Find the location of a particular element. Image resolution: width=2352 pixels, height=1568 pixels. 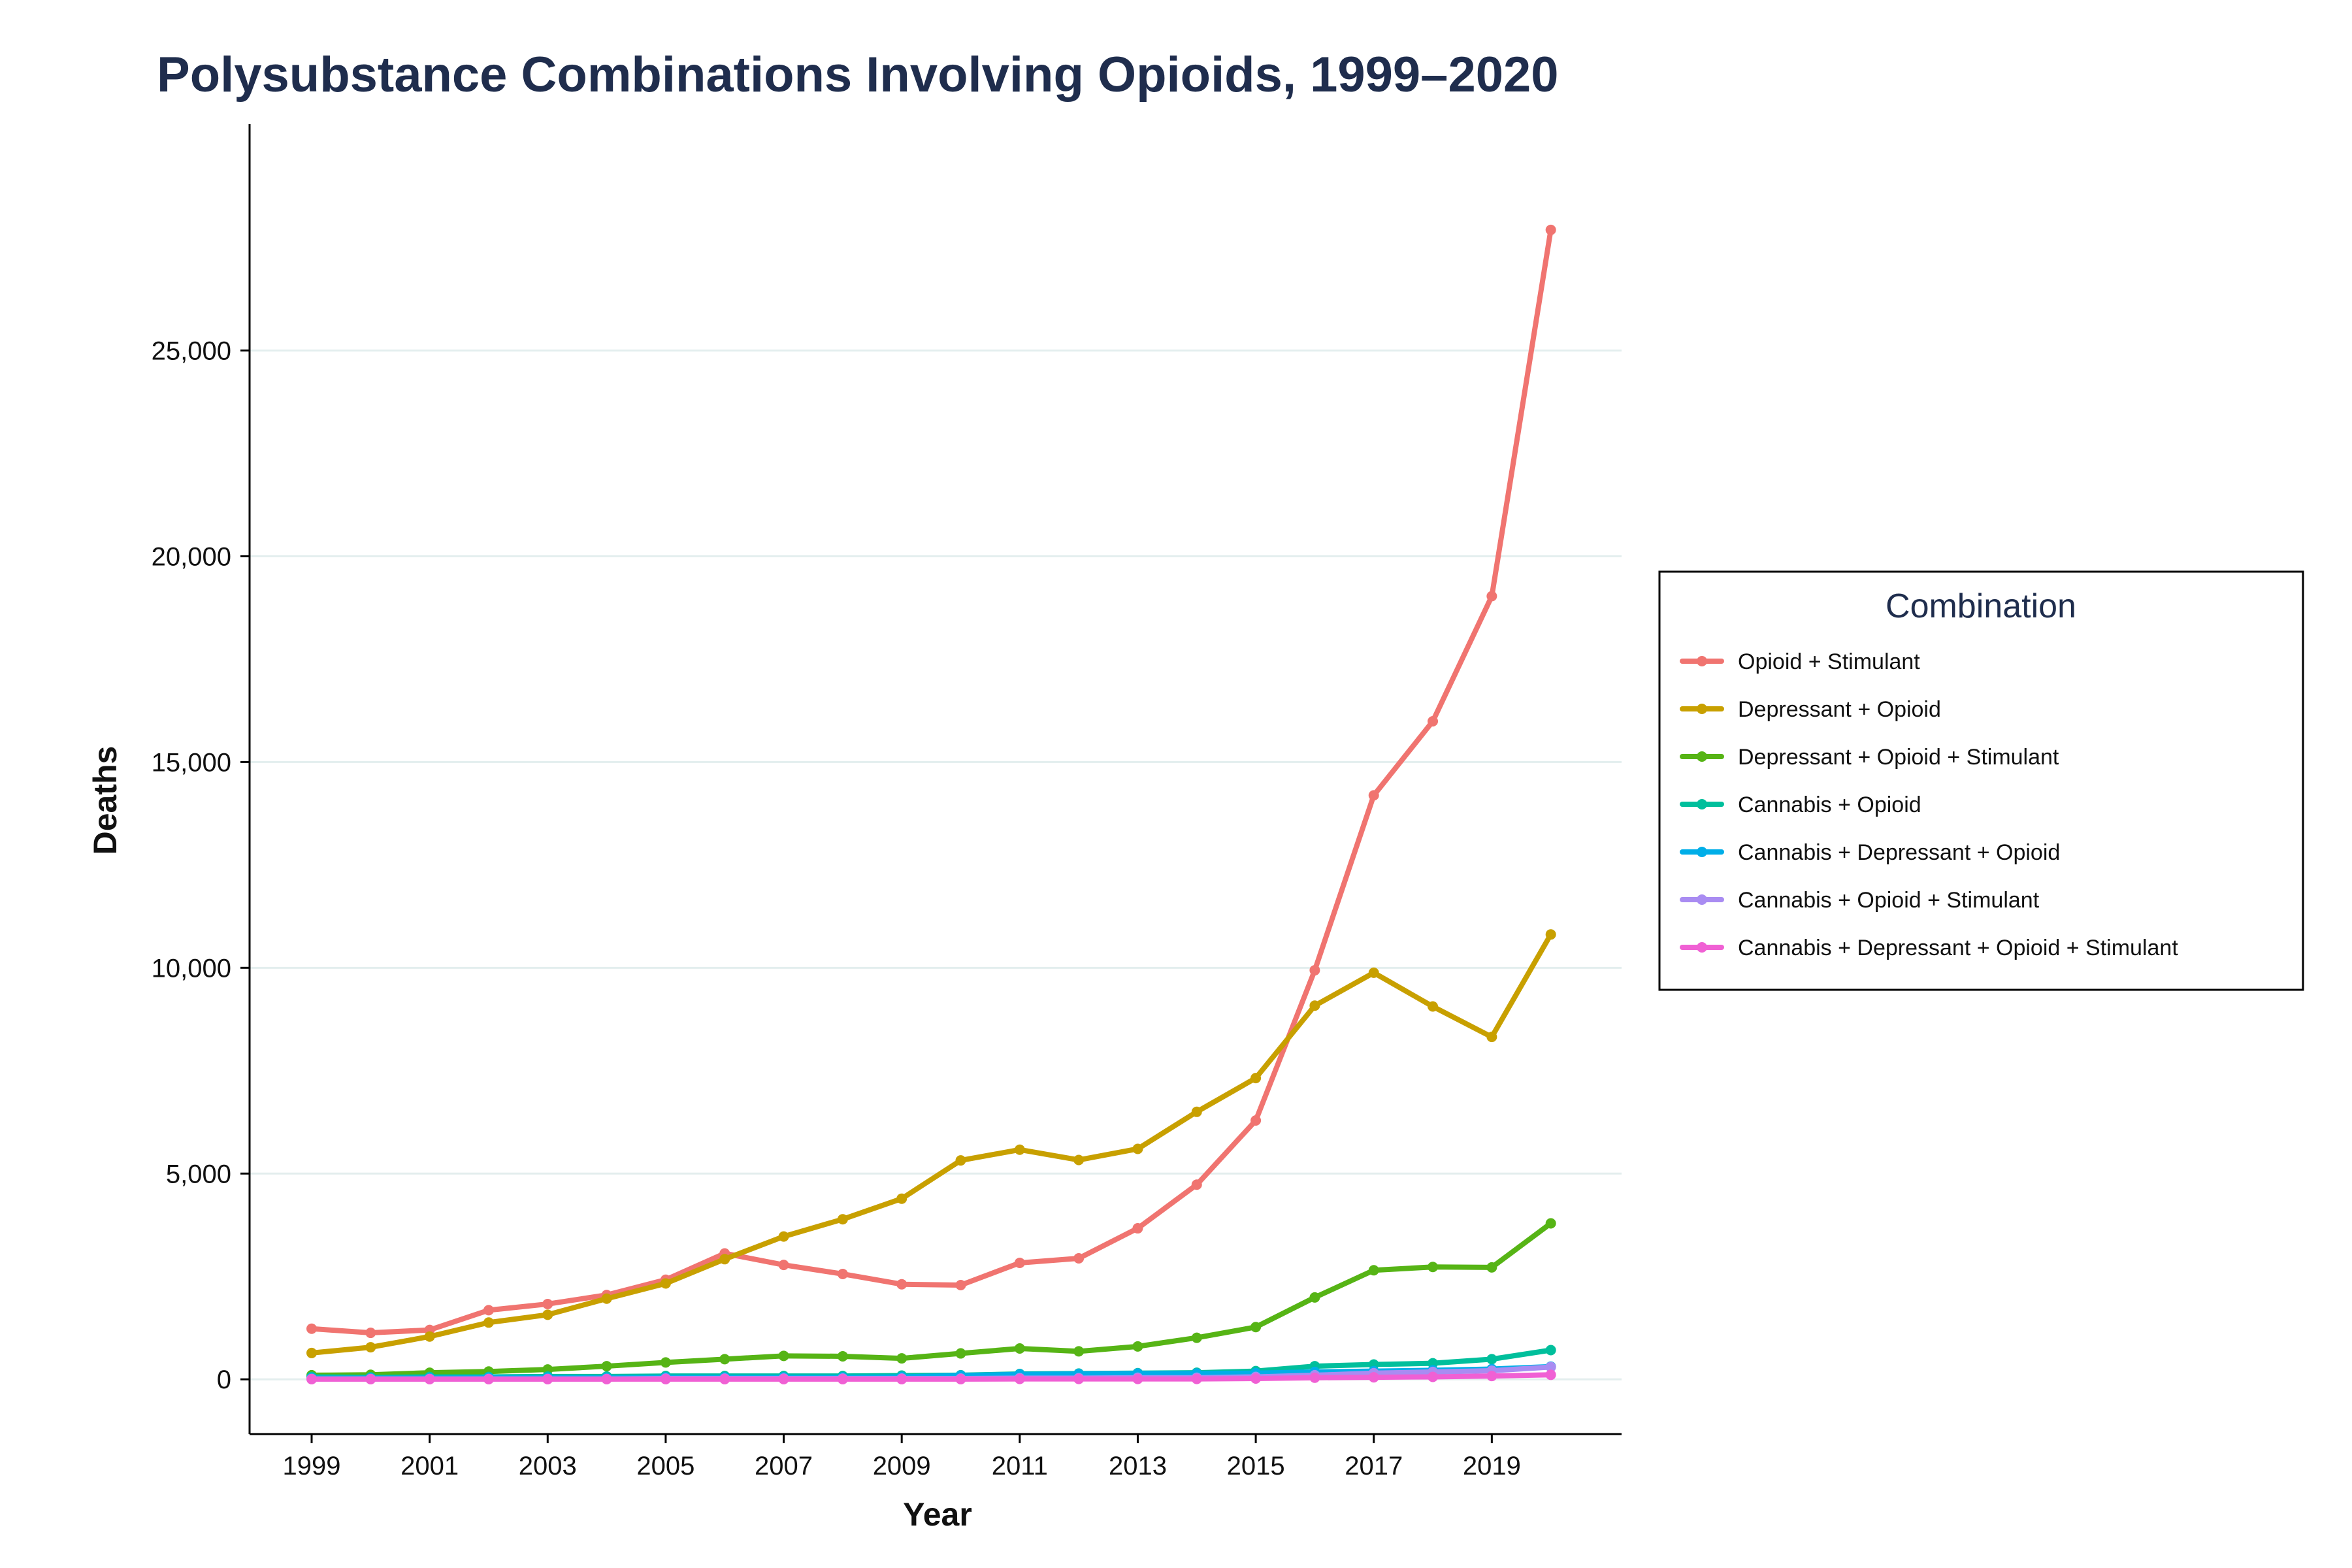

x-tick-label: 2001 is located at coordinates (429, 1466).